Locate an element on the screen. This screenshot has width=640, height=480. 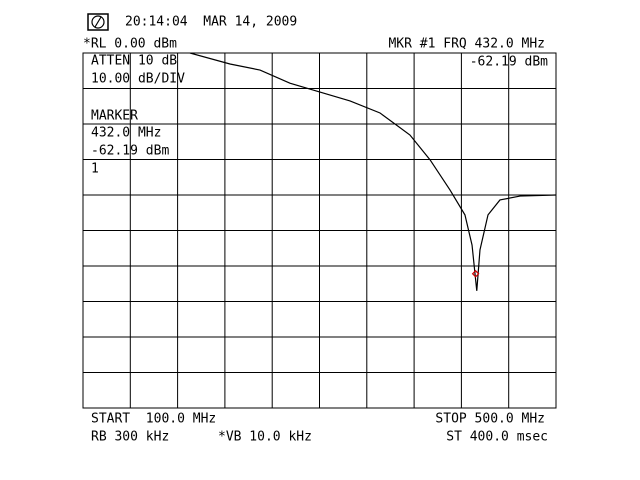
sweep-time: ST 400.0 msec is located at coordinates (497, 437).